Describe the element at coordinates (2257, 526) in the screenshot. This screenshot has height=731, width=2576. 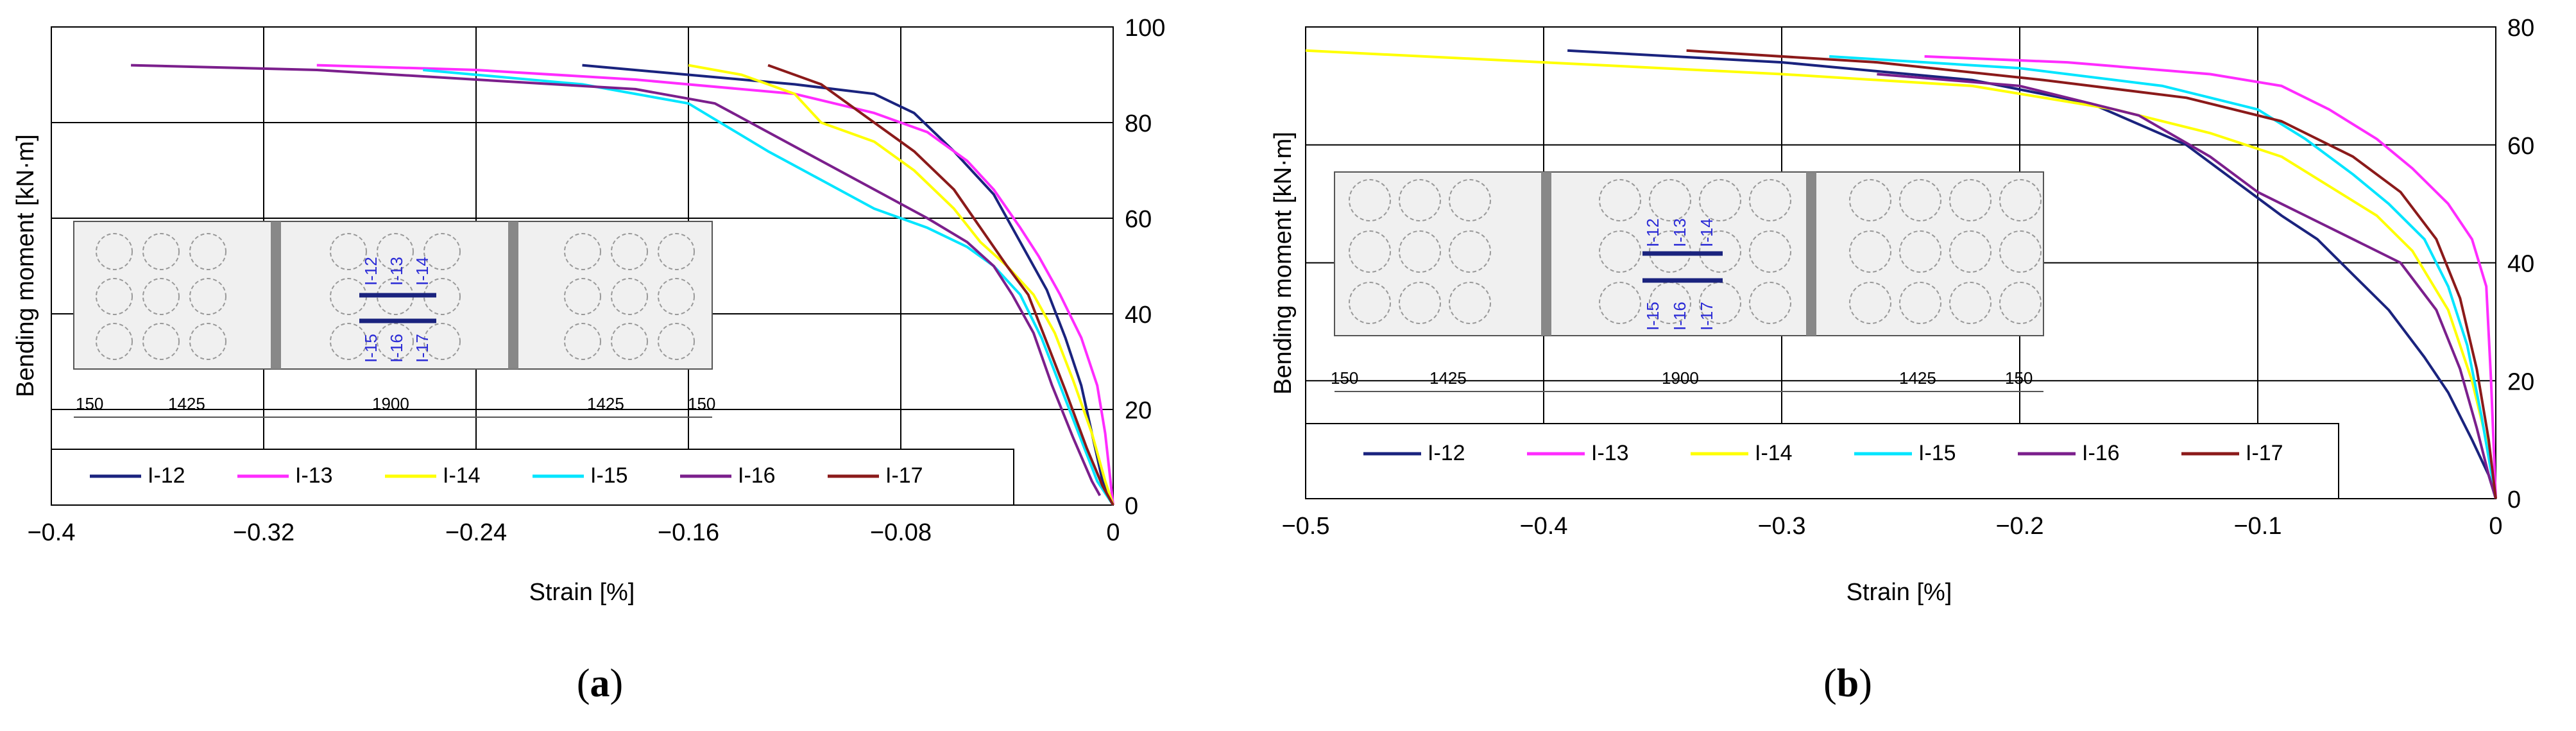
I see `x-tick-label: −0.1` at that location.